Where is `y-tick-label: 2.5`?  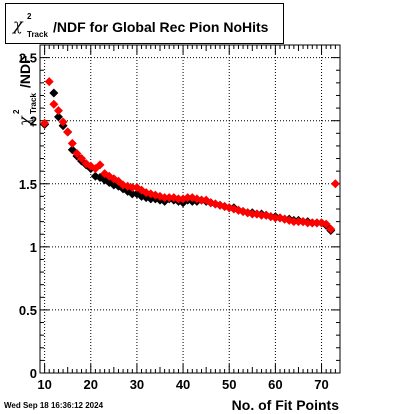 y-tick-label: 2.5 is located at coordinates (28, 58).